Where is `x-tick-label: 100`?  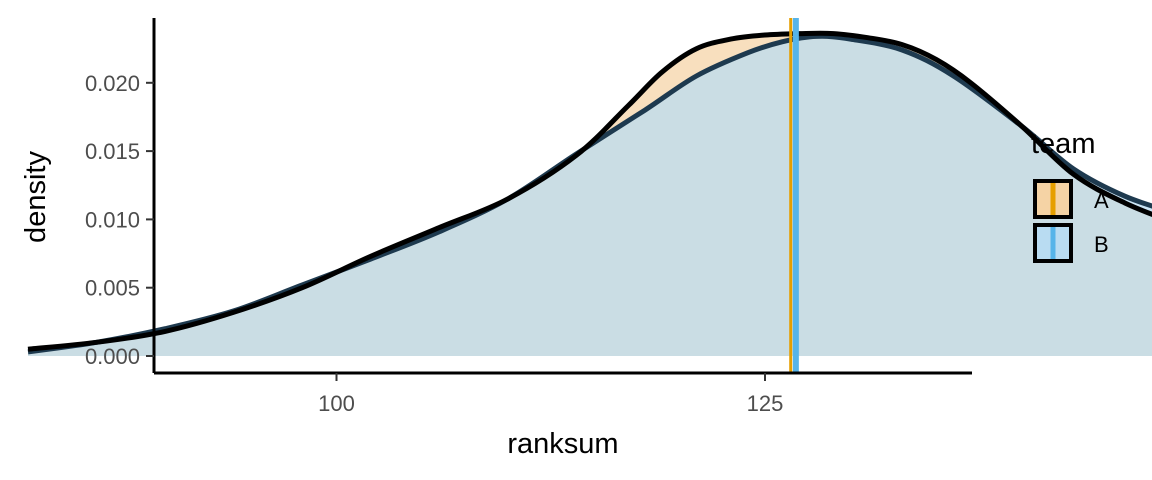
x-tick-label: 100 is located at coordinates (336, 403).